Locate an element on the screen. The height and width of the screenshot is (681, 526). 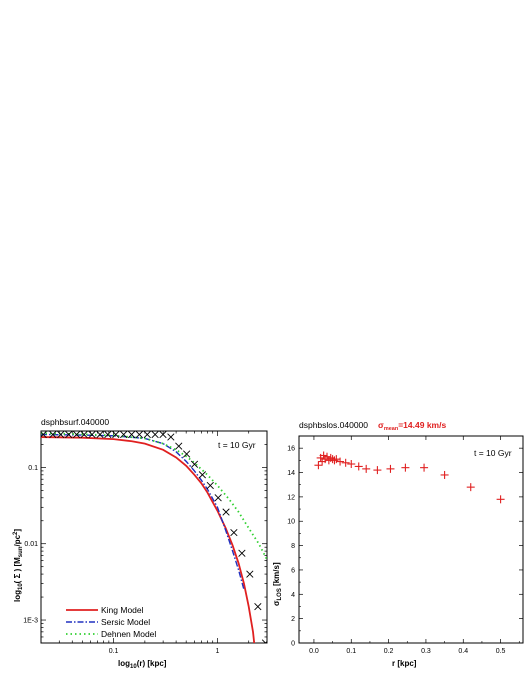
surface-ylabel-b: 10 is located at coordinates (21, 586).